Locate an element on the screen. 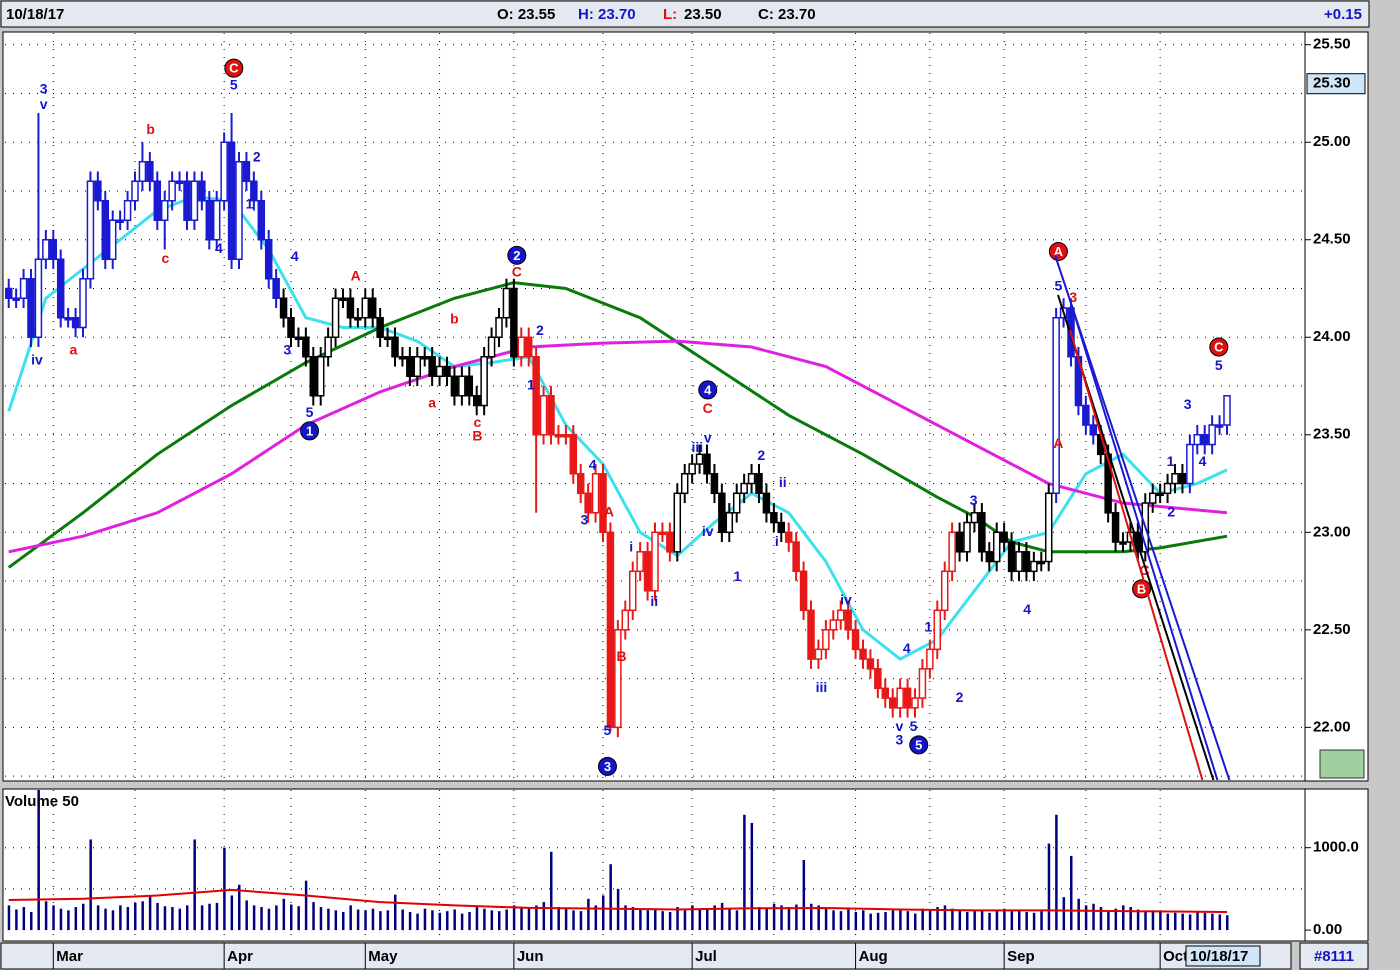  wave-label: b is located at coordinates (150, 129).